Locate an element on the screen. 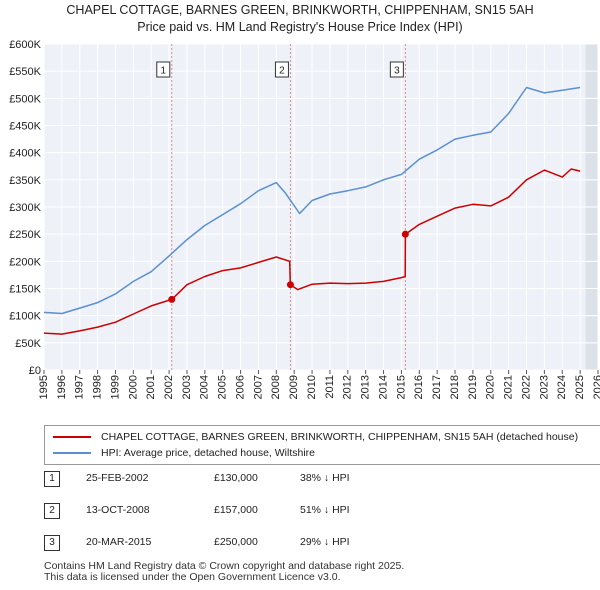 This screenshot has height=590, width=600. x-tick-label: 2023 is located at coordinates (544, 387).